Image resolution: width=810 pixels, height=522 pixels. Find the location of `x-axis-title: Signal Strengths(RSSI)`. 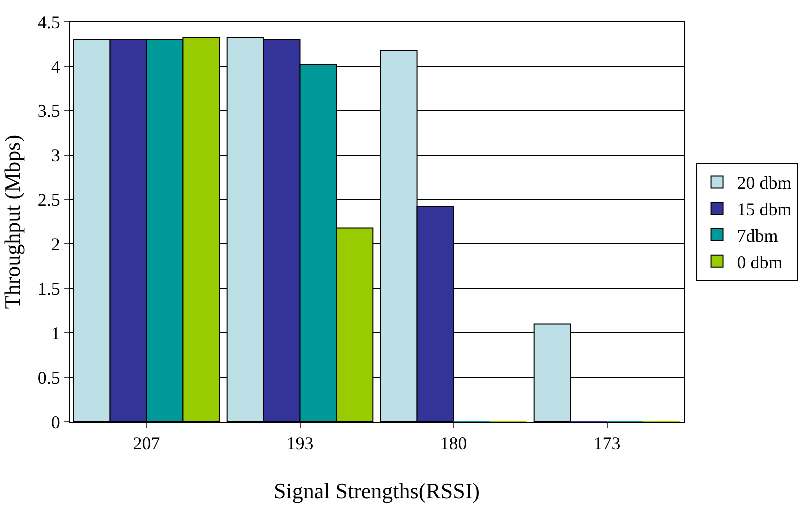

x-axis-title: Signal Strengths(RSSI) is located at coordinates (377, 491).